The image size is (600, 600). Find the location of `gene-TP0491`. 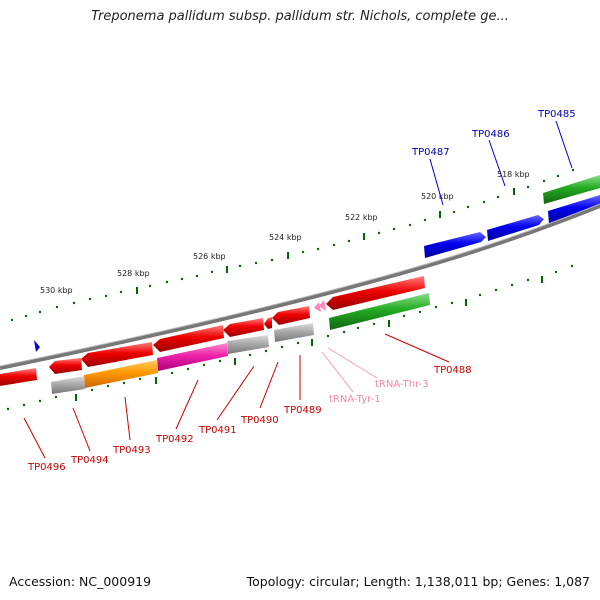

gene-TP0491 is located at coordinates (188, 338).